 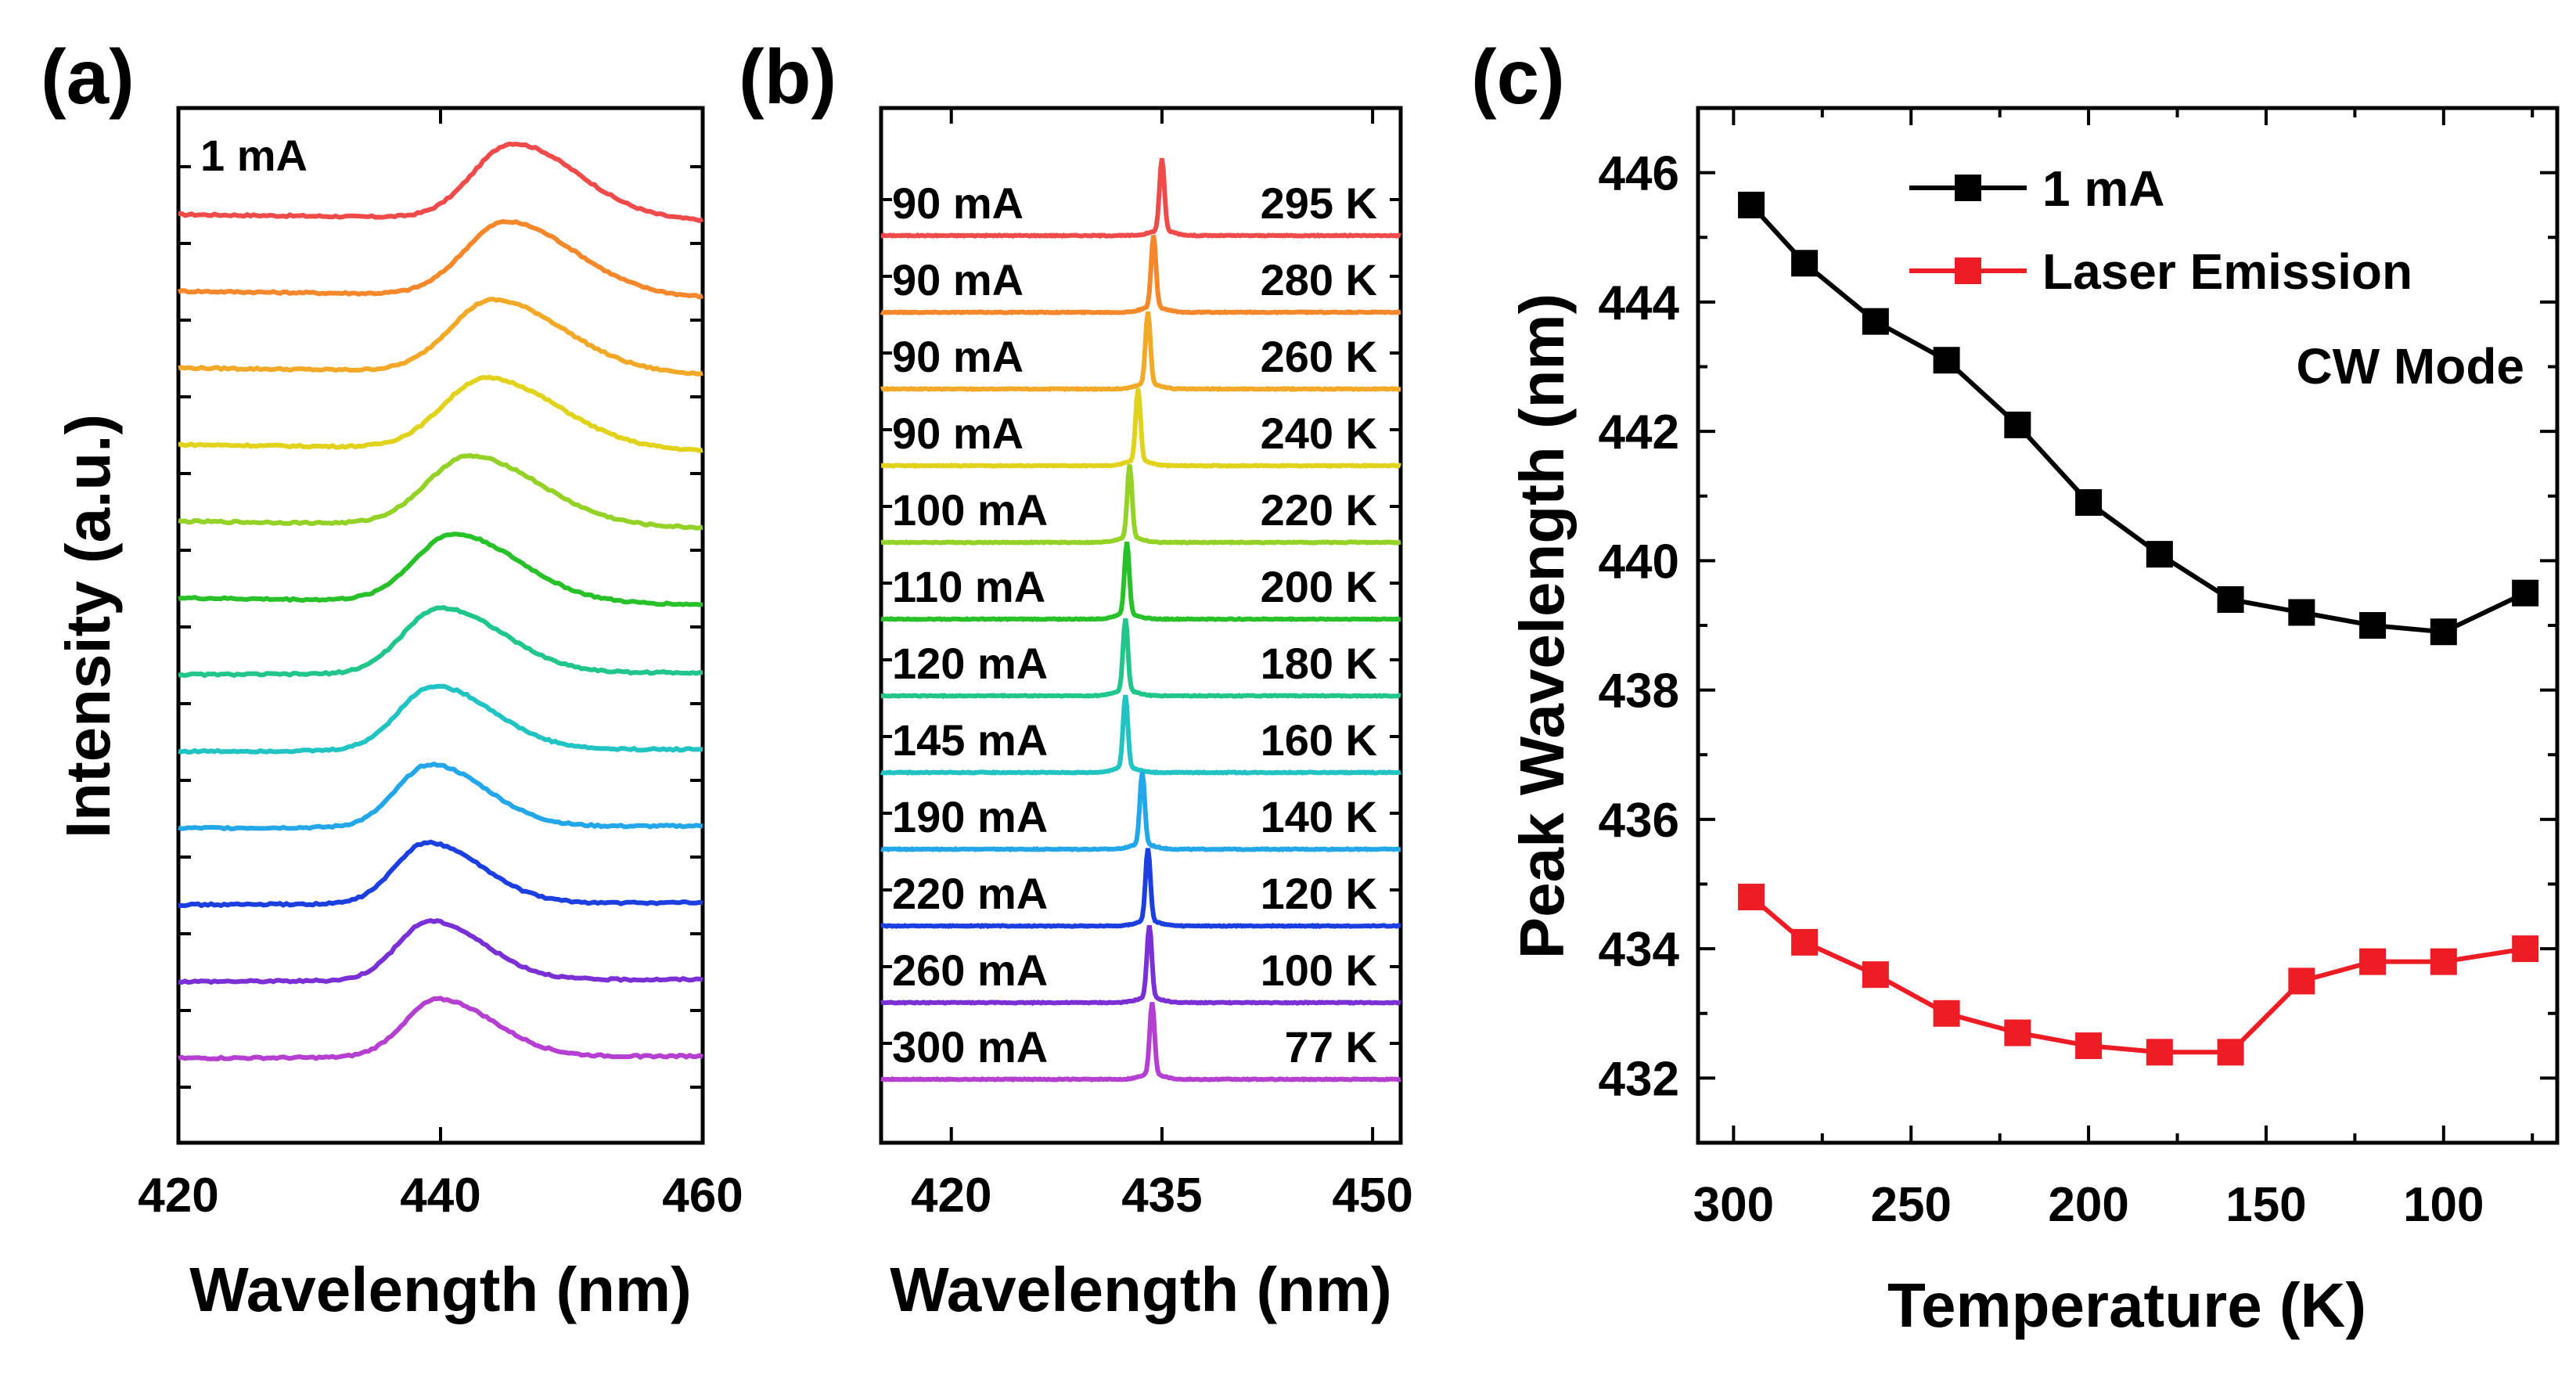 What do you see at coordinates (1319, 970) in the screenshot?
I see `panel-b-temperature-label: 100 K` at bounding box center [1319, 970].